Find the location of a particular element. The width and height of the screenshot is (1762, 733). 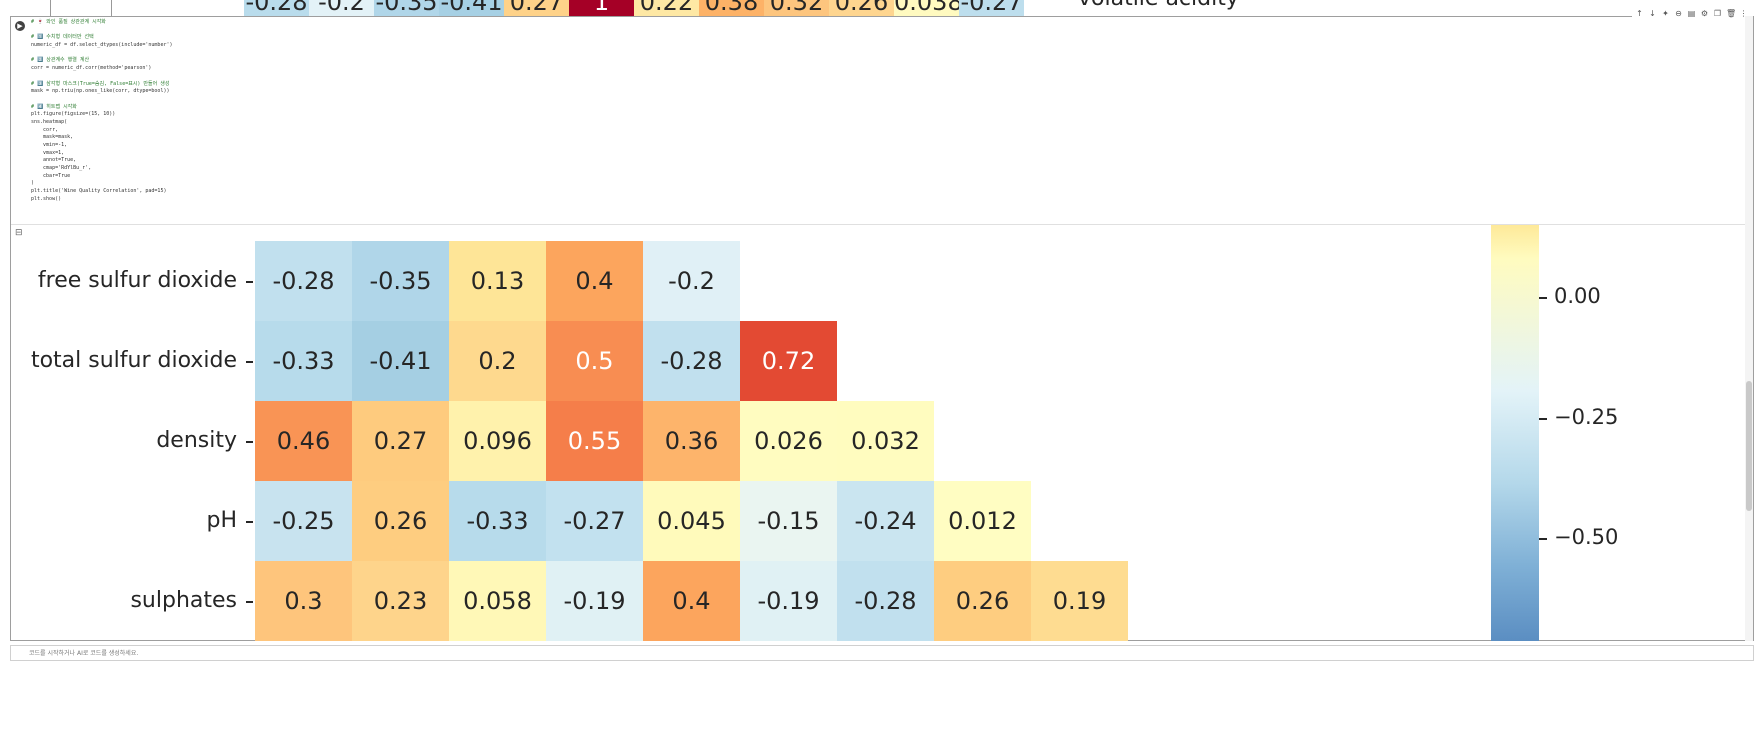

code-line: # 2️⃣ 상관계수 행렬 계산 is located at coordinates (60, 60).